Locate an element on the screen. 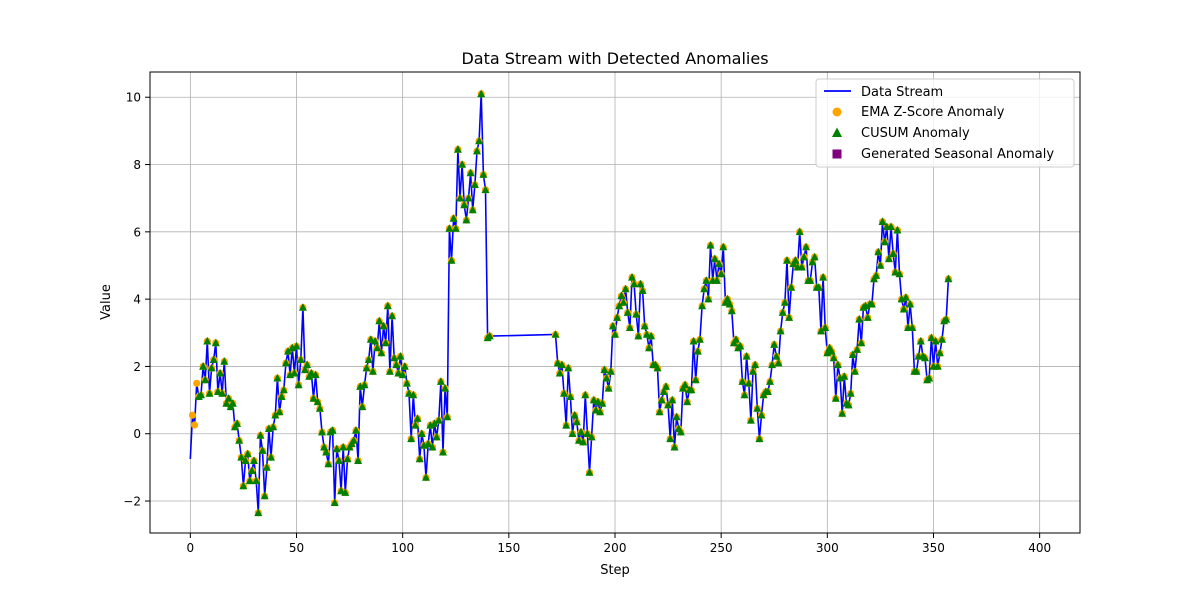 This screenshot has height=600, width=1200. x-tick-label: 300 is located at coordinates (827, 548).